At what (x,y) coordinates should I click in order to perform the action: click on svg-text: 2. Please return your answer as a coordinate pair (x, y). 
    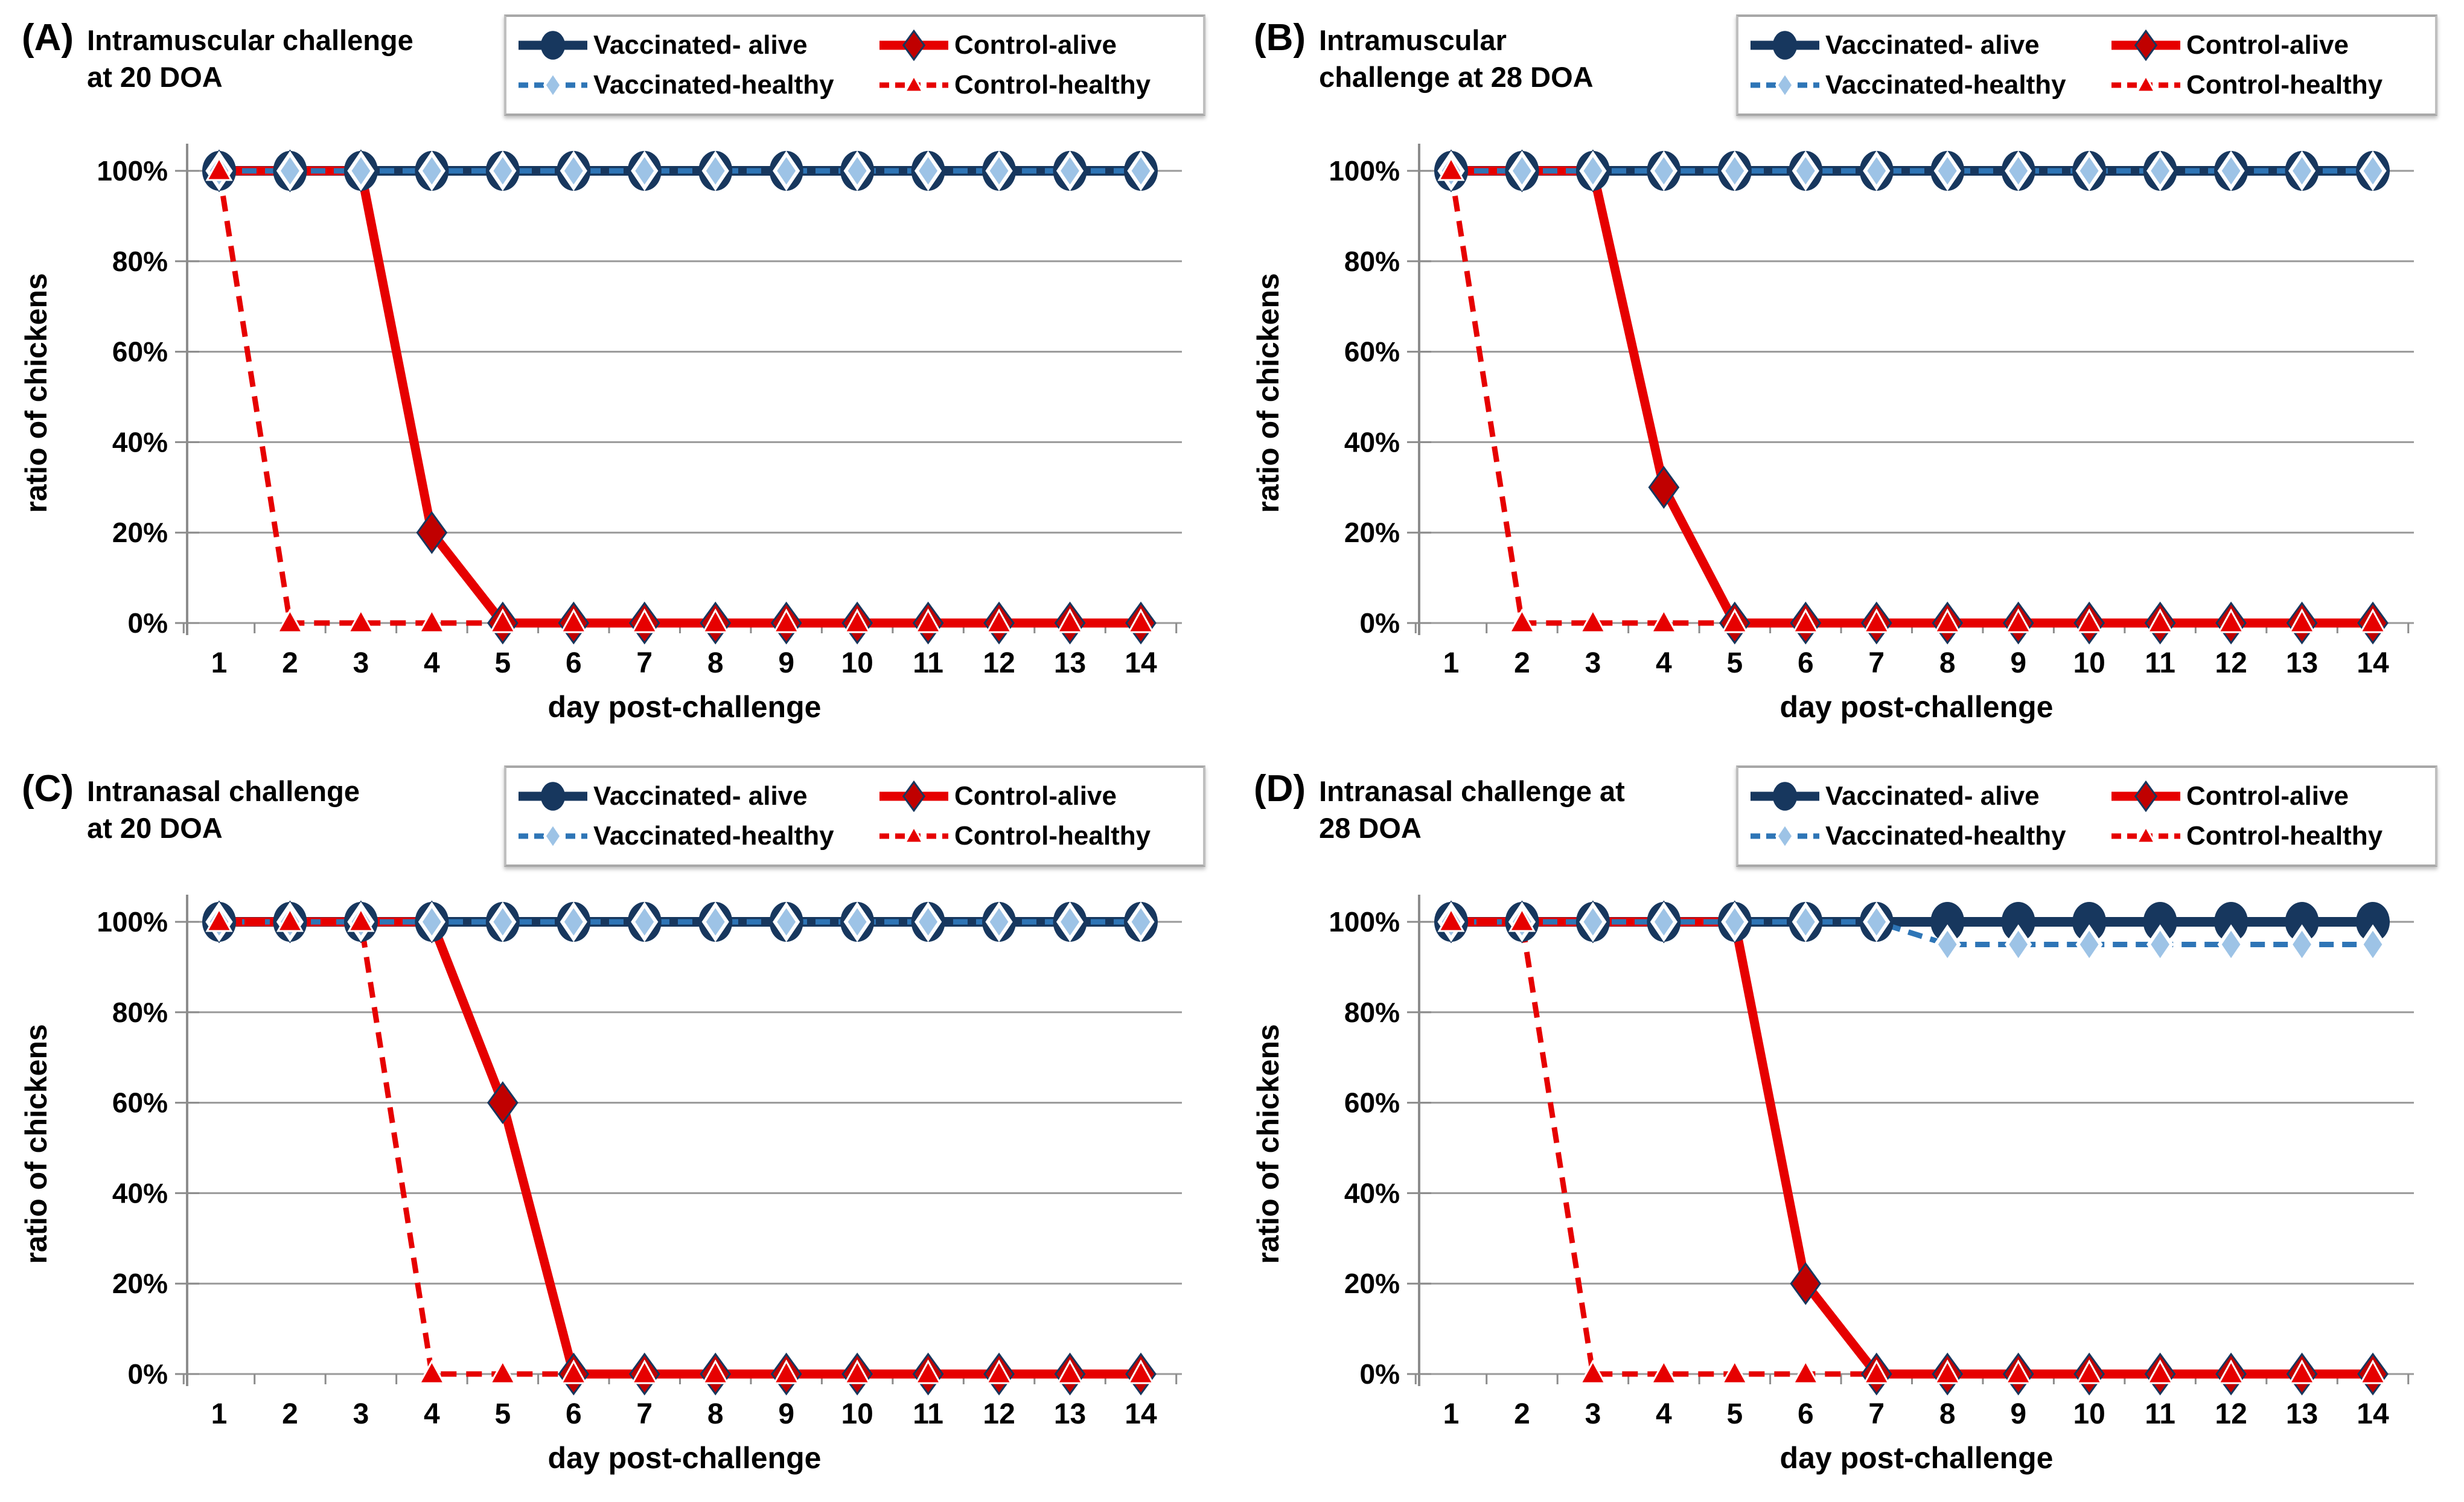
    Looking at the image, I should click on (290, 1414).